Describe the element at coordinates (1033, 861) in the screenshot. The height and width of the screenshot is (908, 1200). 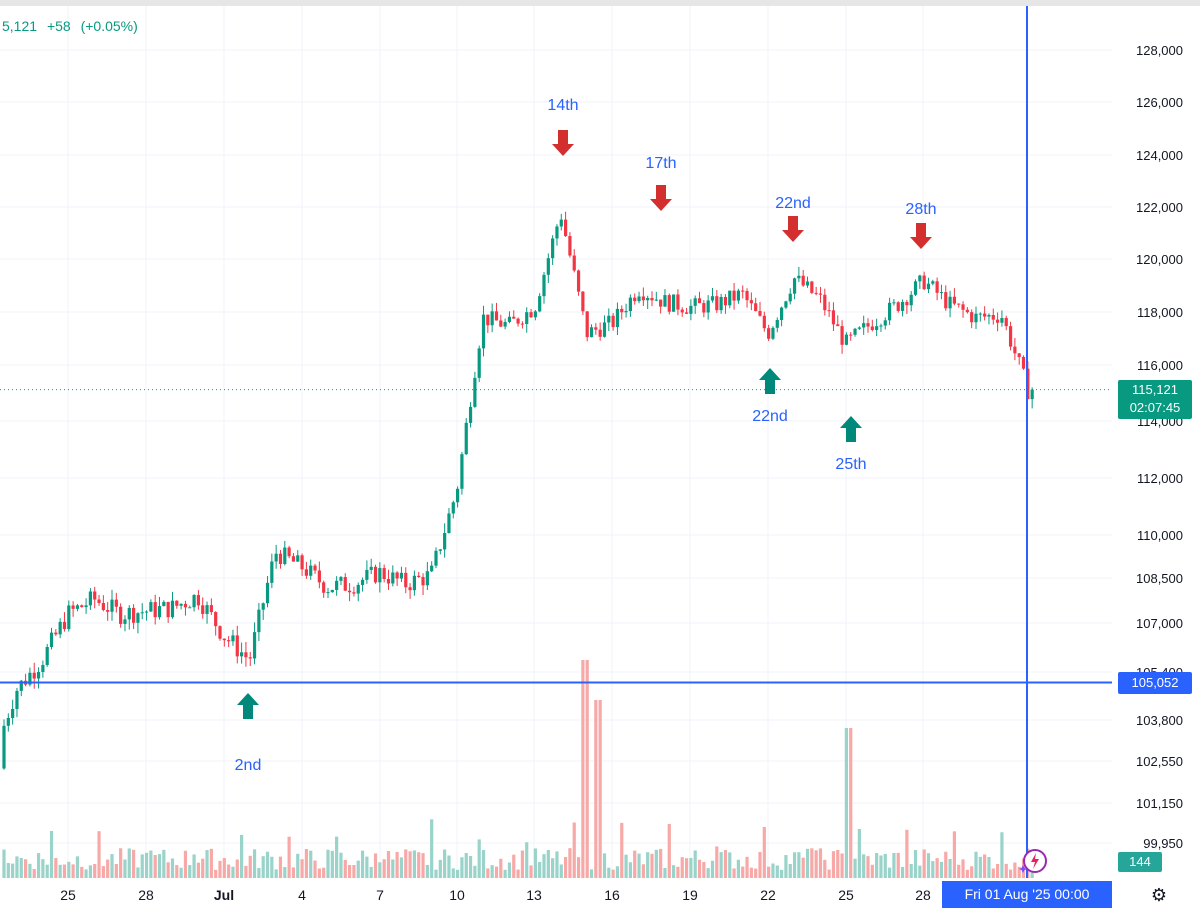
I see `ai-assistant-icon` at that location.